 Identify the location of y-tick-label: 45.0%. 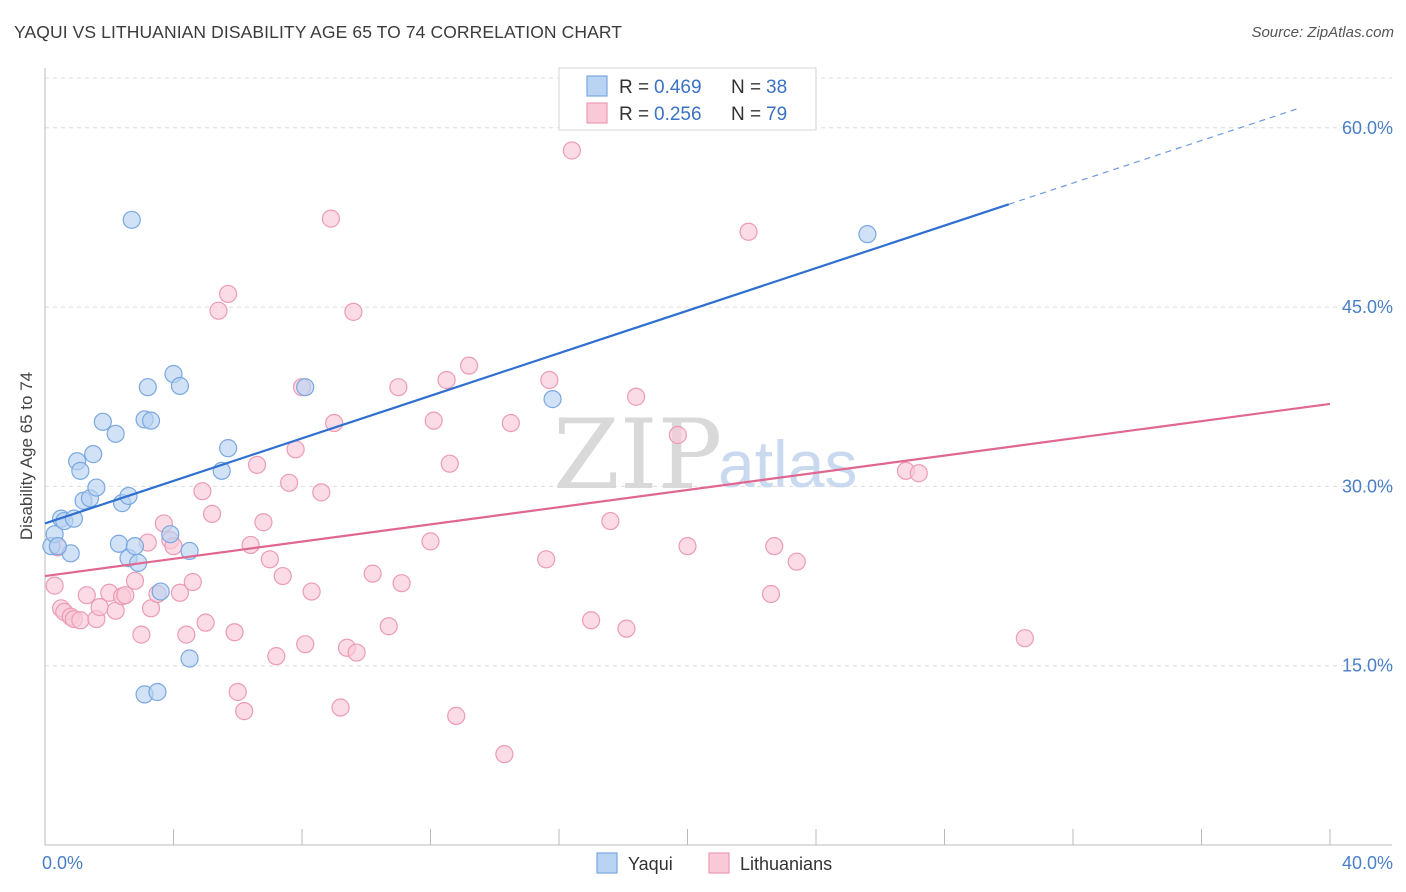
(1367, 307).